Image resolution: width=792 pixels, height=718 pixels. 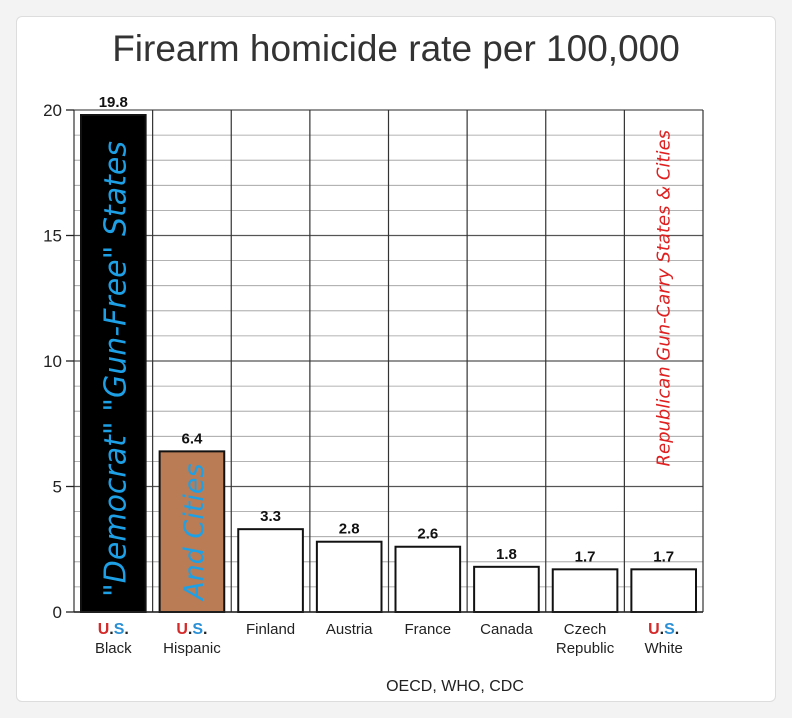 I want to click on annotation-middle: And Cities, so click(x=194, y=532).